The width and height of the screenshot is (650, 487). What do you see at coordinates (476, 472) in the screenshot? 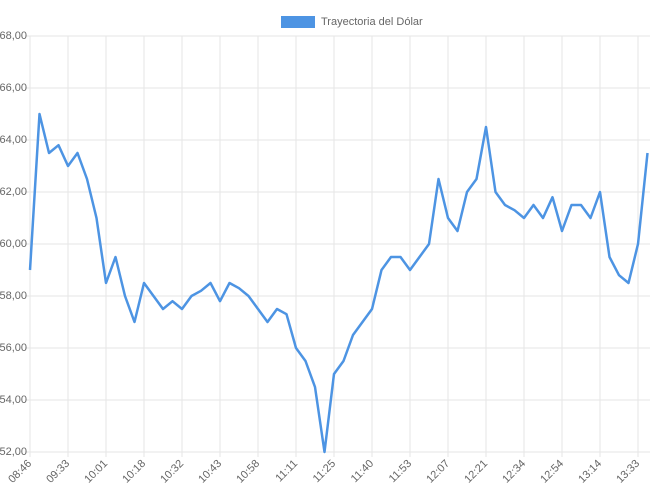
I see `x-tick-label: 12:21` at bounding box center [476, 472].